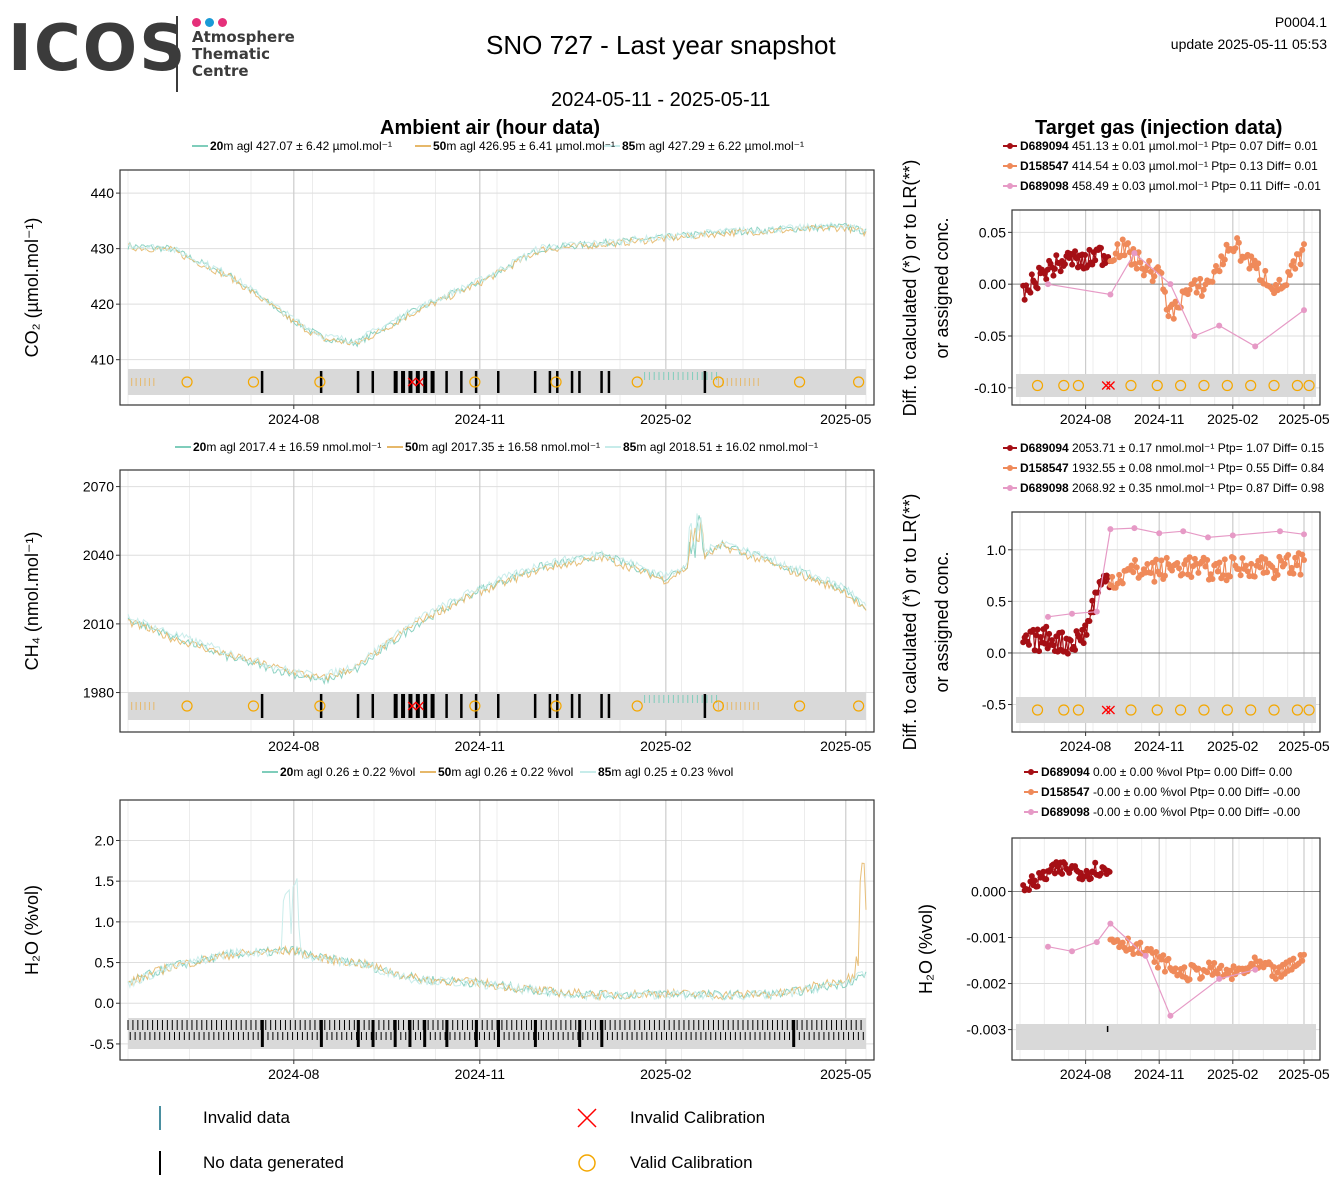  What do you see at coordinates (698, 1117) in the screenshot?
I see `legend-invalid-cal-label: Invalid Calibration` at bounding box center [698, 1117].